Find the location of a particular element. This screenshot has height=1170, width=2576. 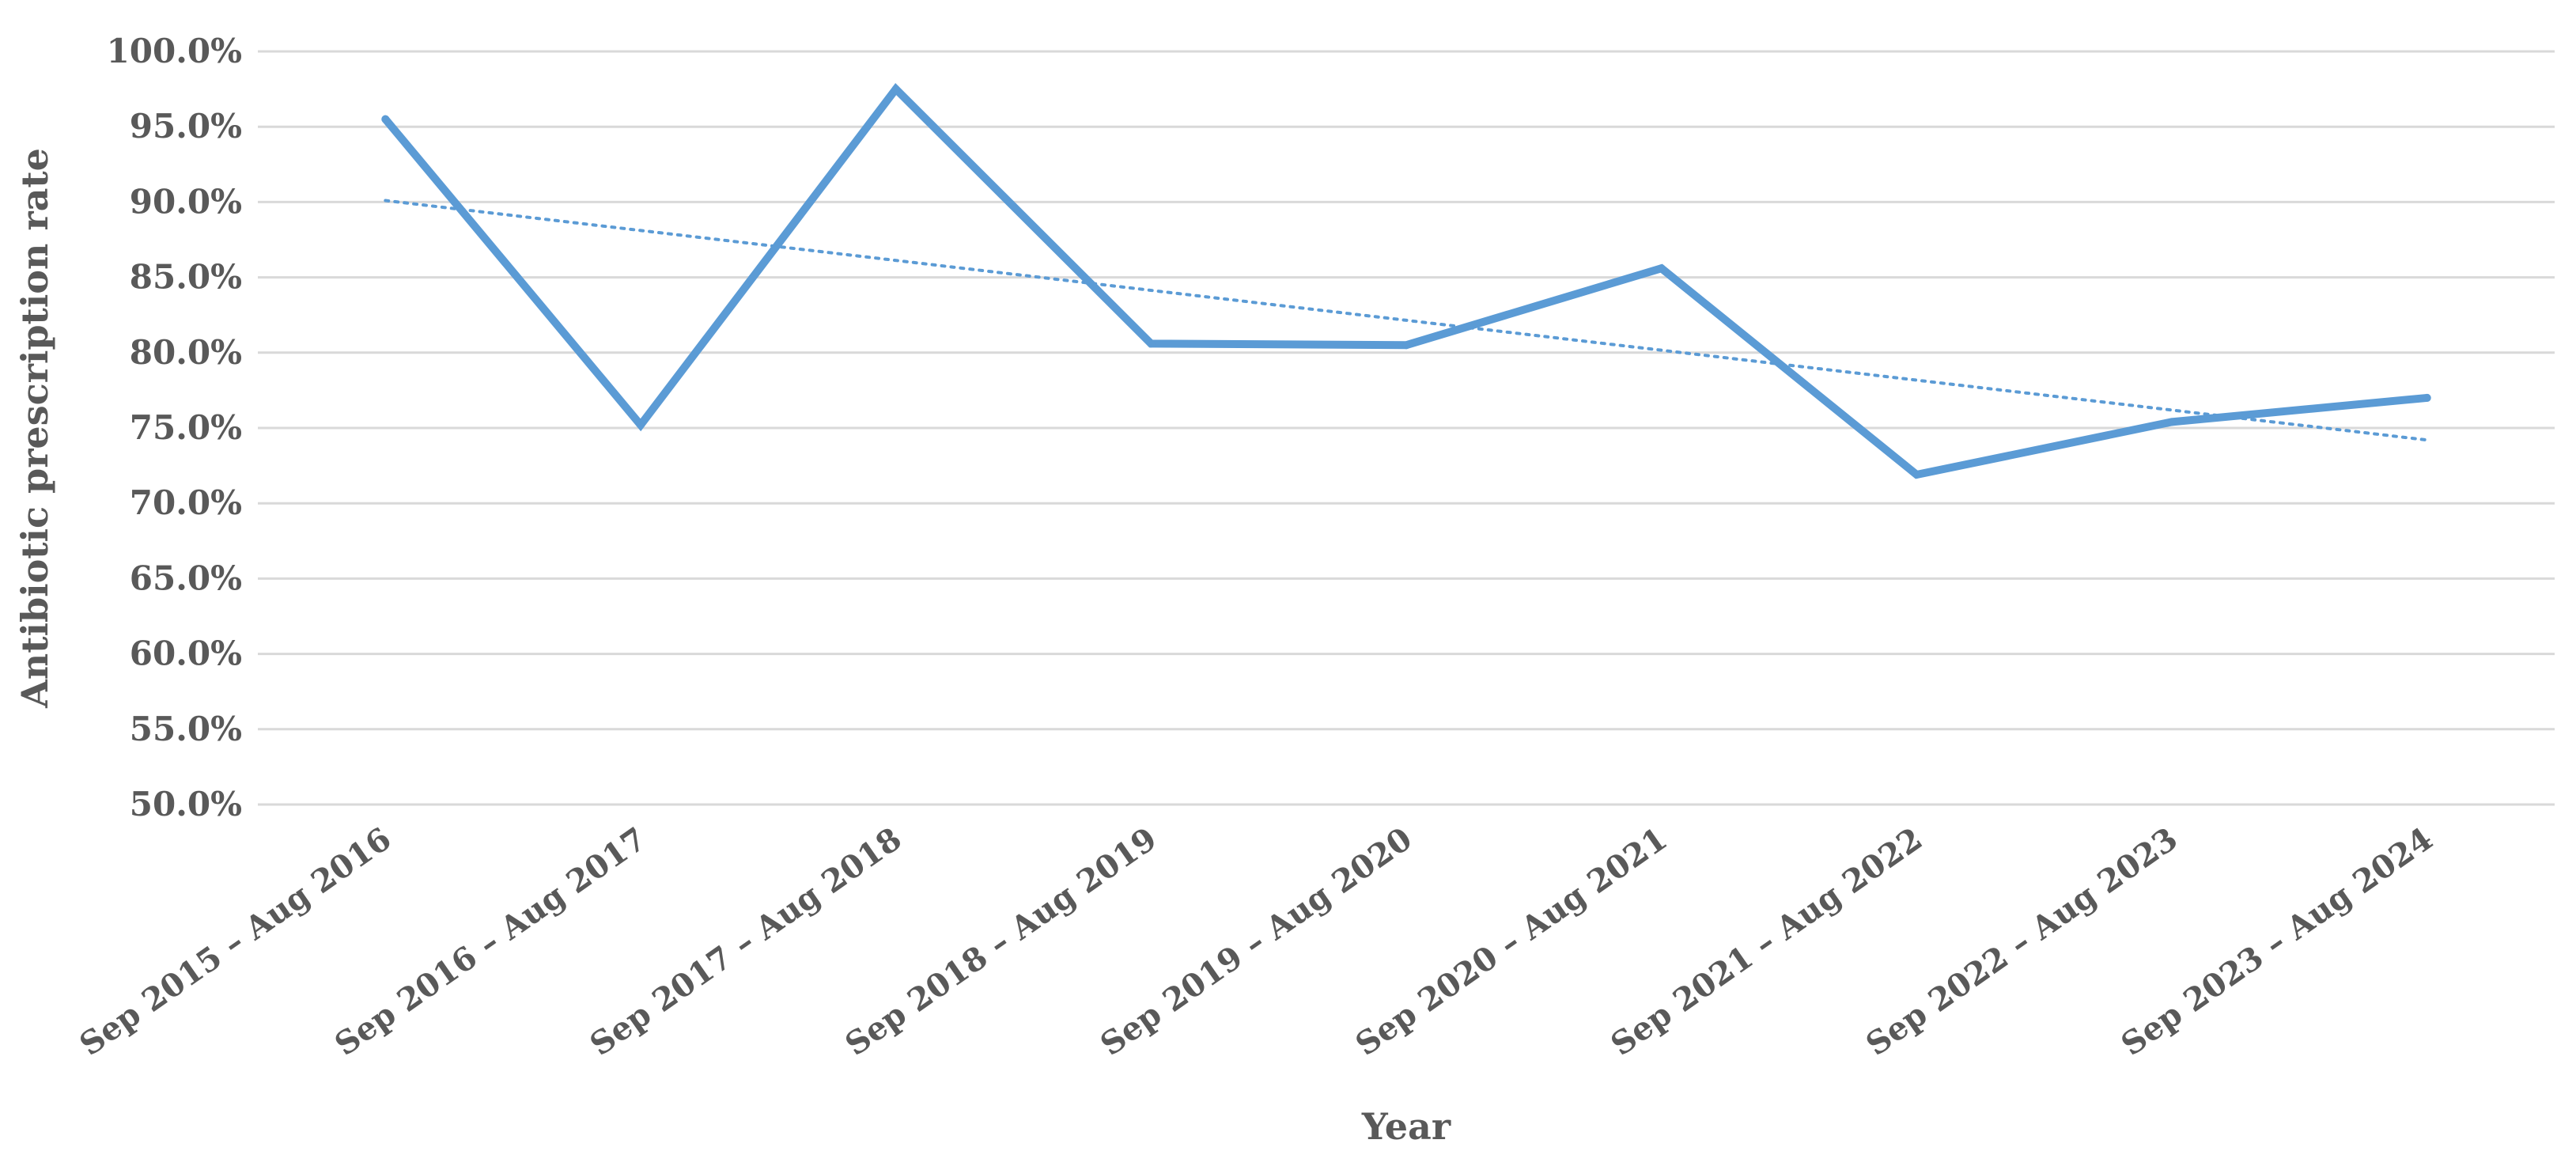

y-tick-label: 100.0% is located at coordinates (175, 51).